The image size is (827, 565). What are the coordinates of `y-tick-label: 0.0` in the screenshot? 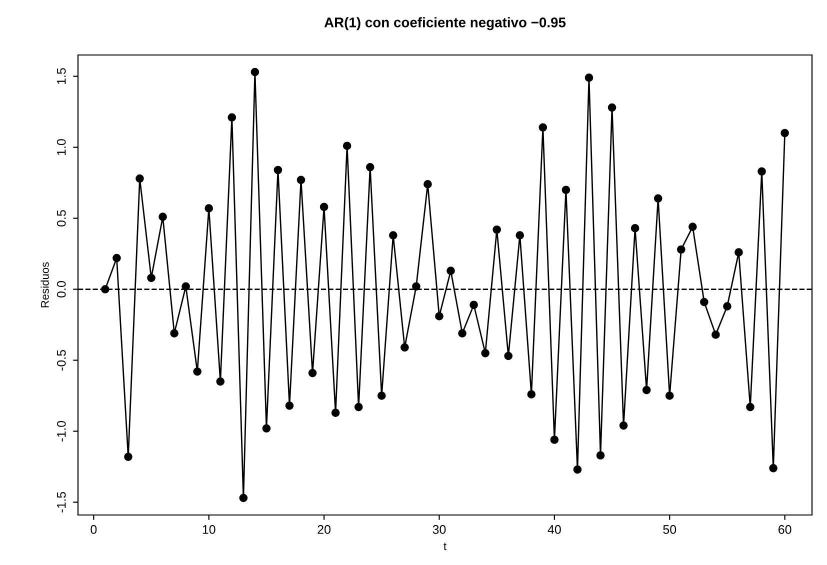 It's located at (61, 289).